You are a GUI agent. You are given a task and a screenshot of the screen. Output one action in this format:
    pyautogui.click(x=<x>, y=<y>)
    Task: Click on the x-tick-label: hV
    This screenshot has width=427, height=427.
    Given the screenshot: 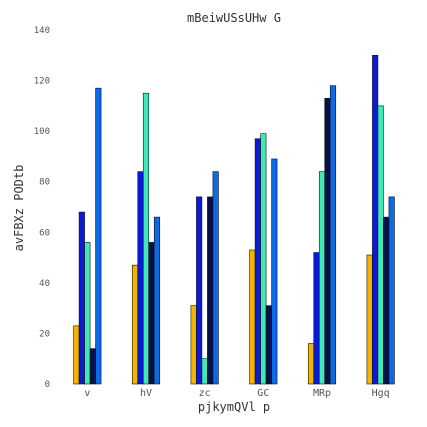 What is the action you would take?
    pyautogui.click(x=146, y=393)
    